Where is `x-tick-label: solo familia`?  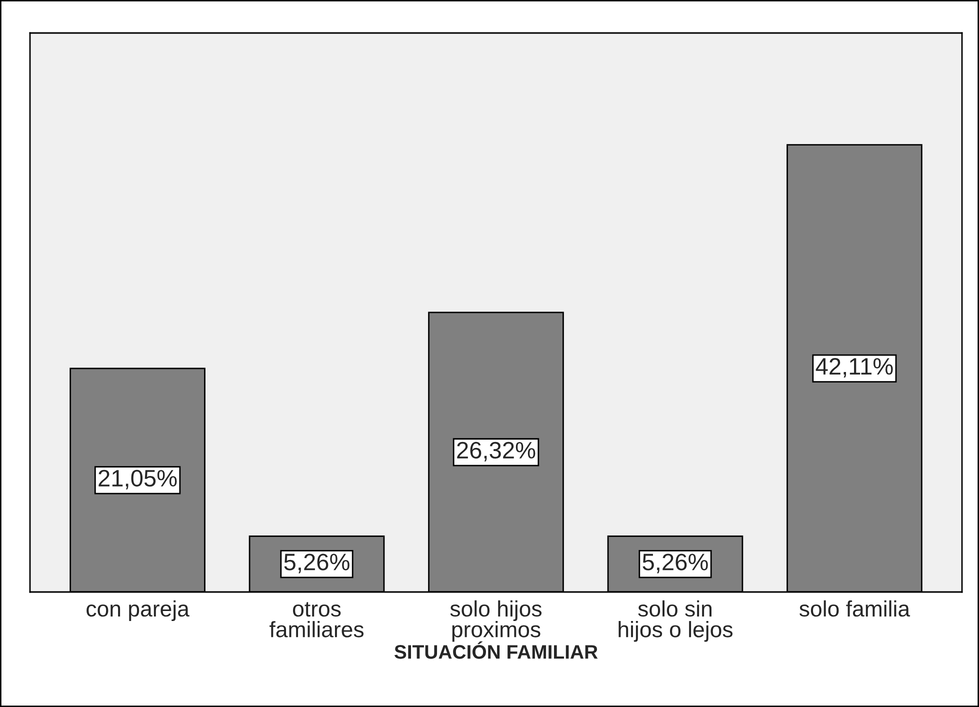 x-tick-label: solo familia is located at coordinates (855, 608).